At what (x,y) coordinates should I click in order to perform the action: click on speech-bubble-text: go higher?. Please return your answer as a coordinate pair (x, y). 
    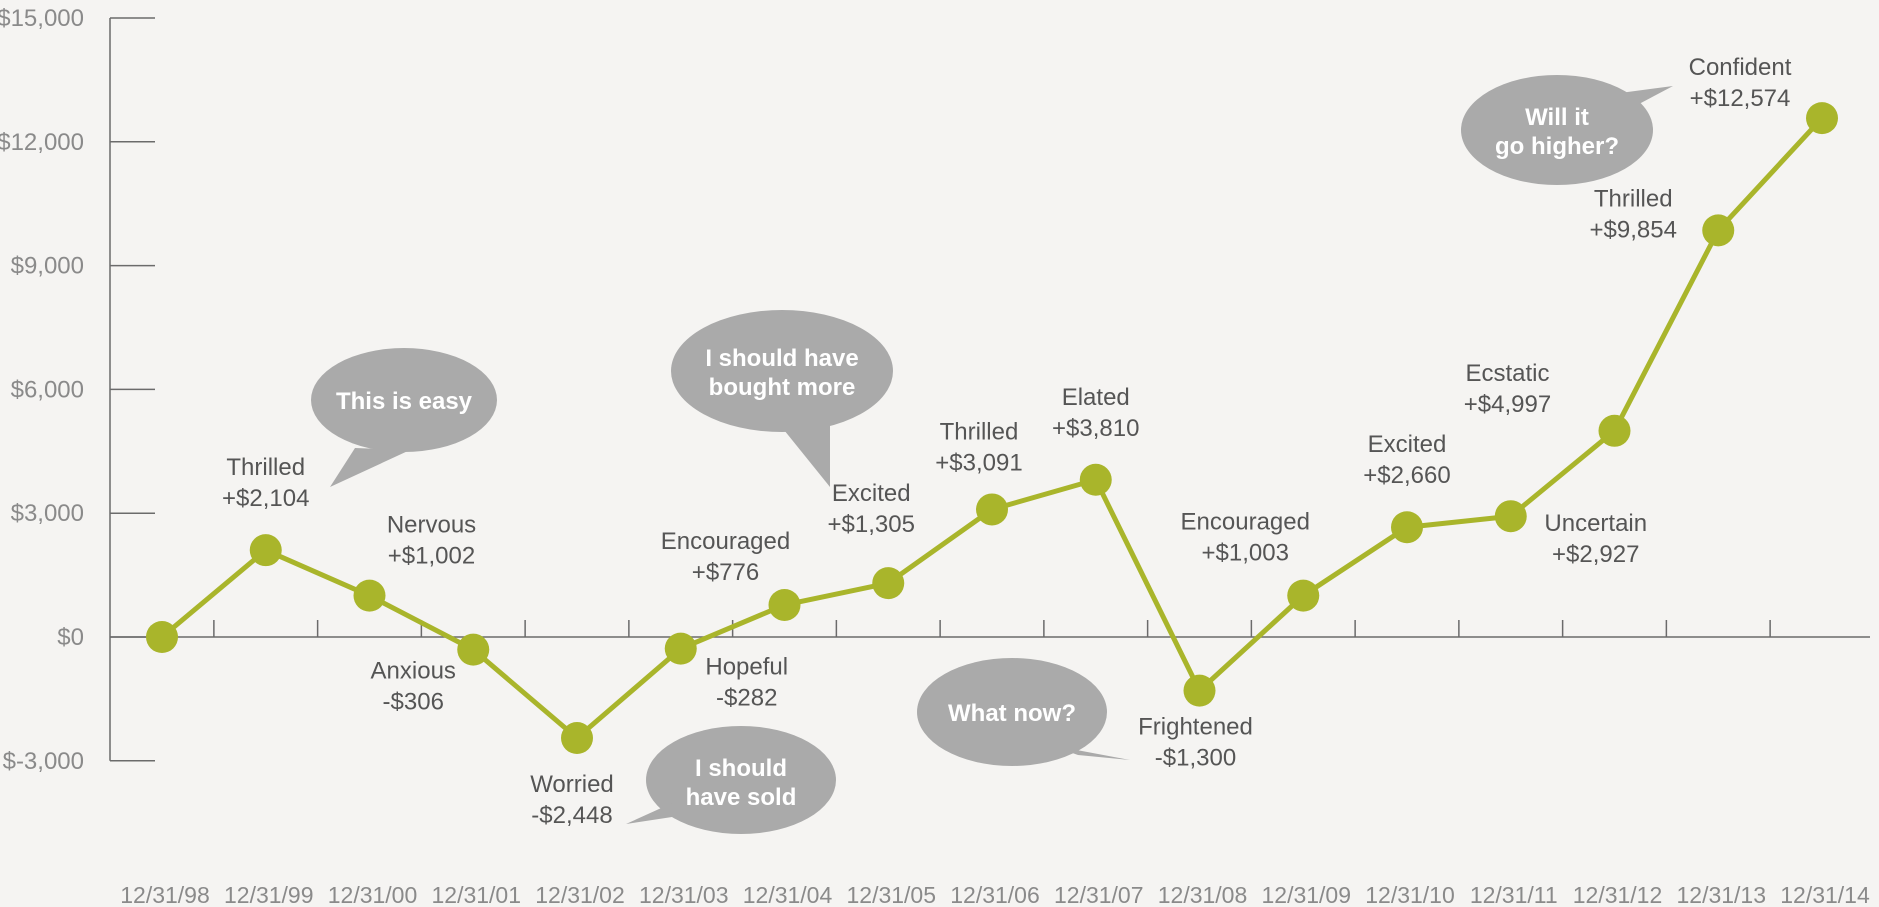
    Looking at the image, I should click on (1557, 146).